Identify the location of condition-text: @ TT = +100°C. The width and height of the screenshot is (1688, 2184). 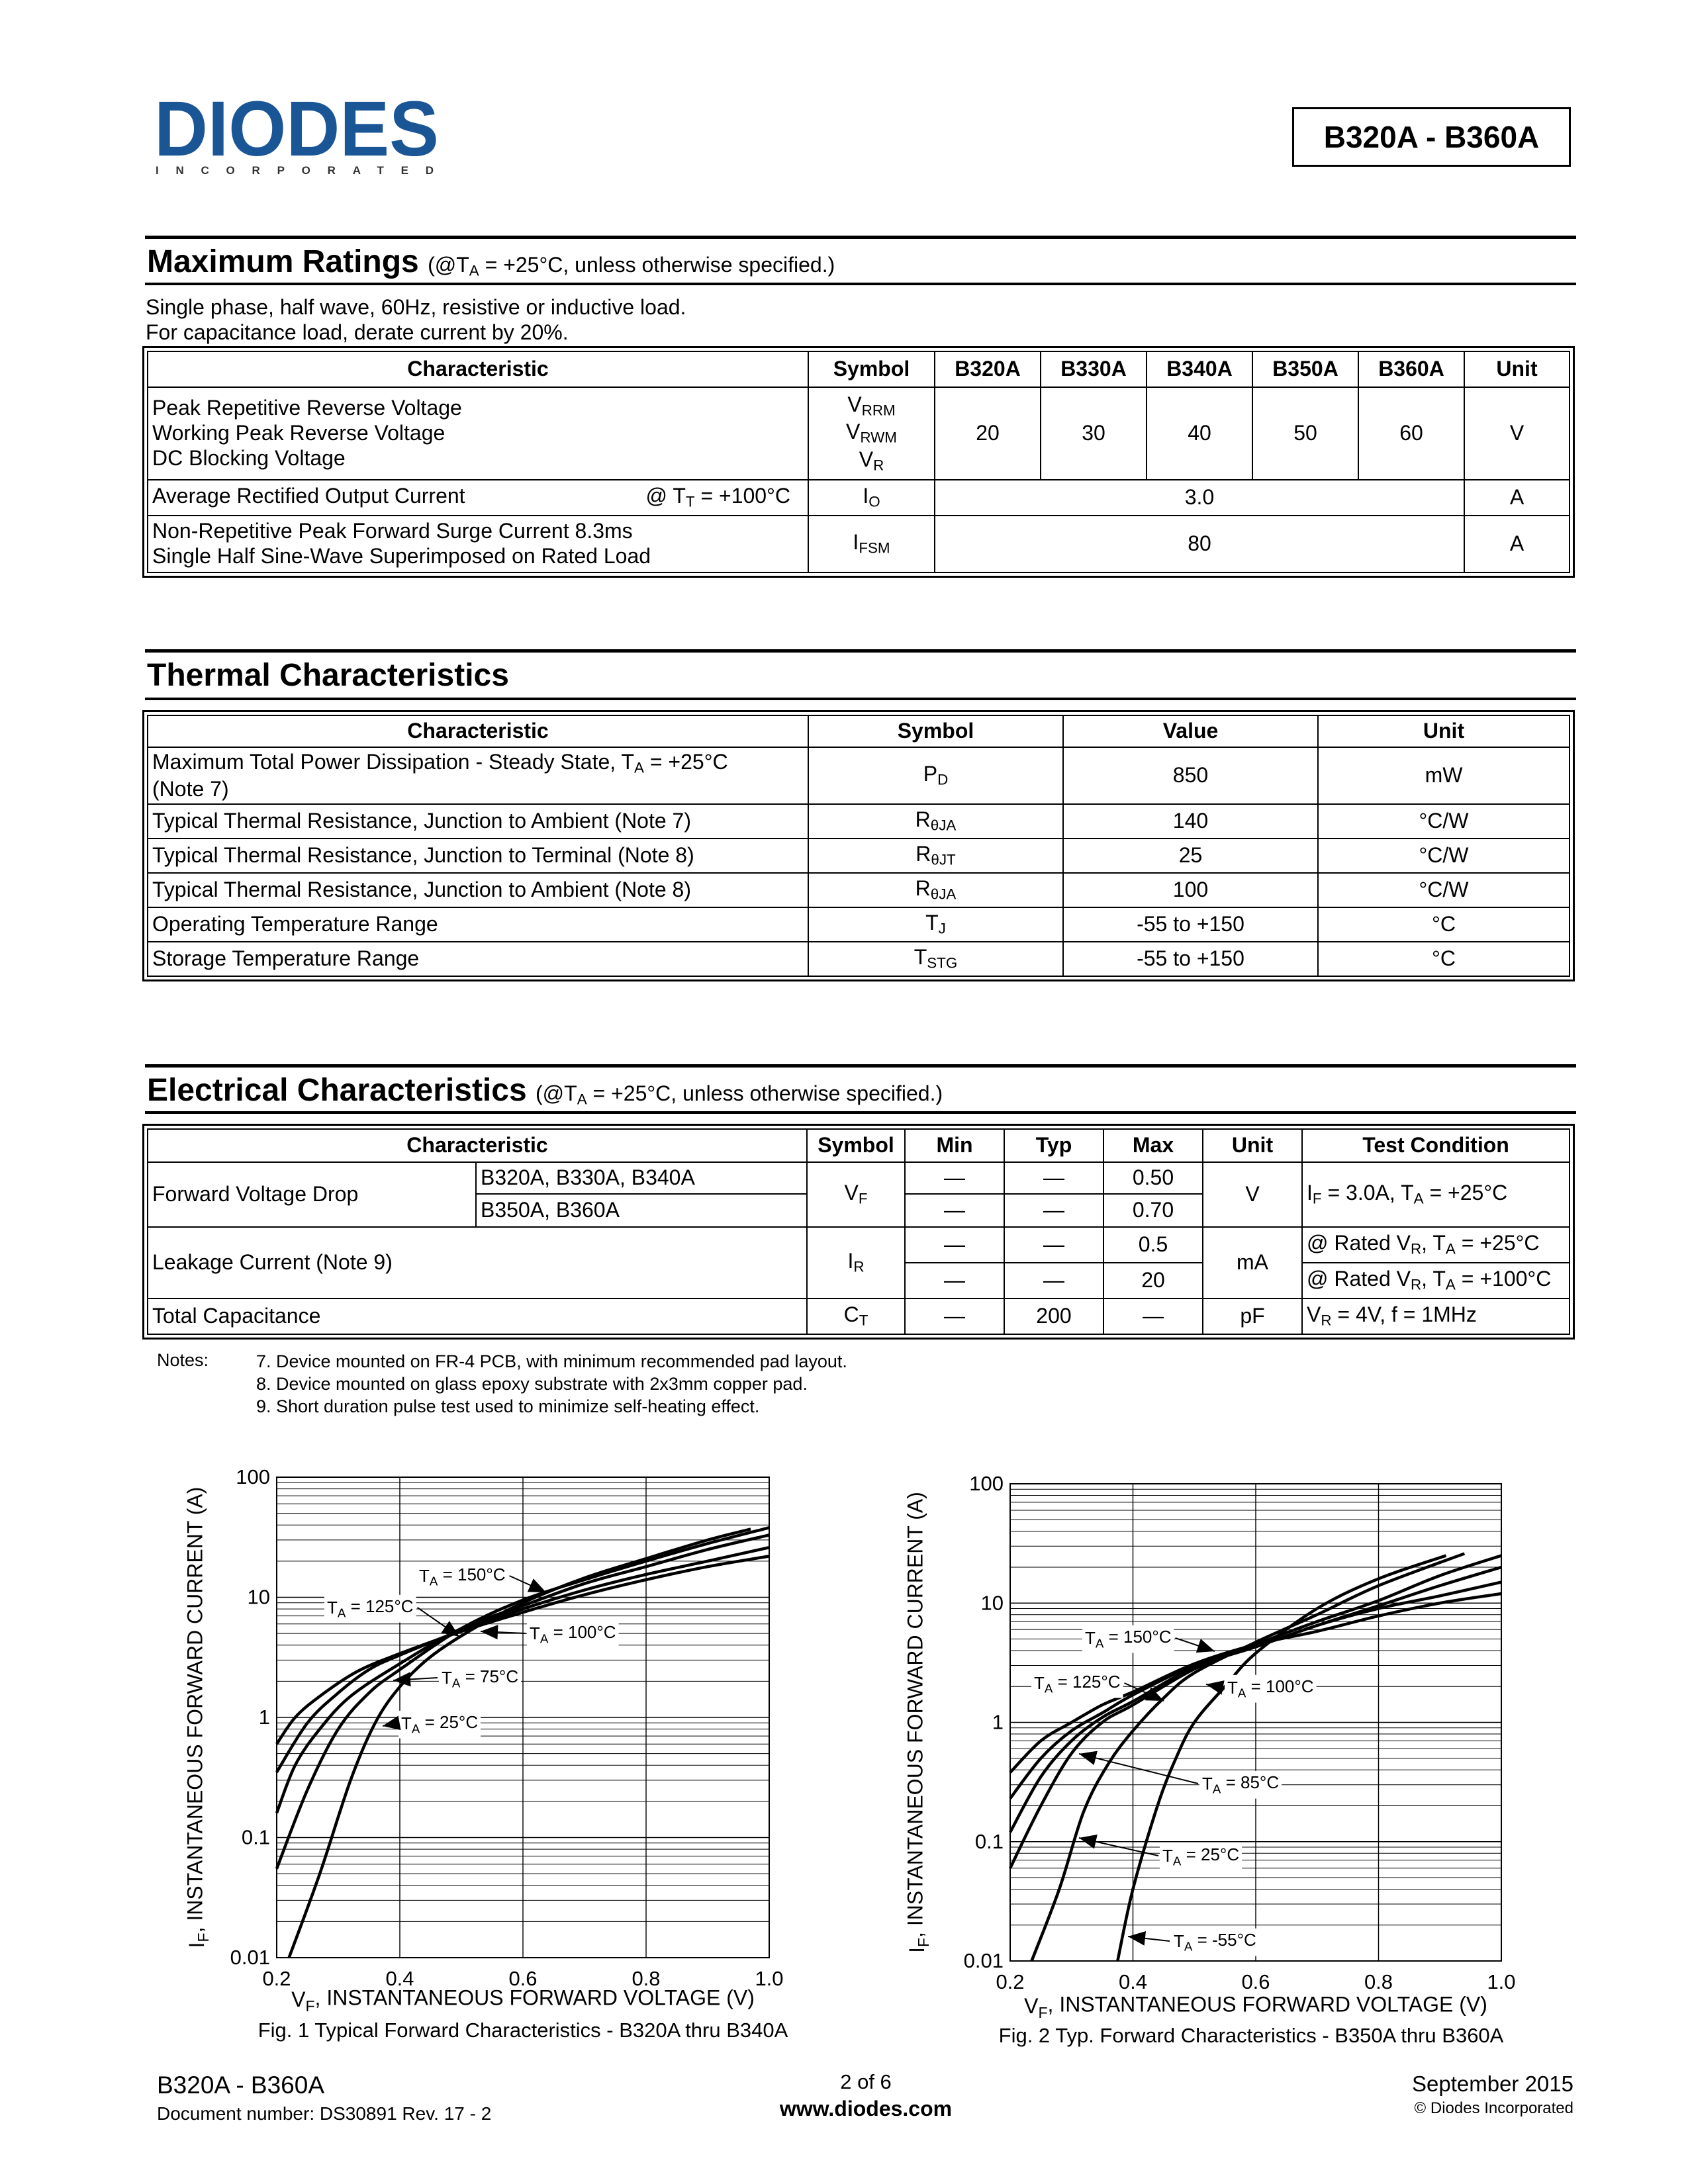
(718, 498).